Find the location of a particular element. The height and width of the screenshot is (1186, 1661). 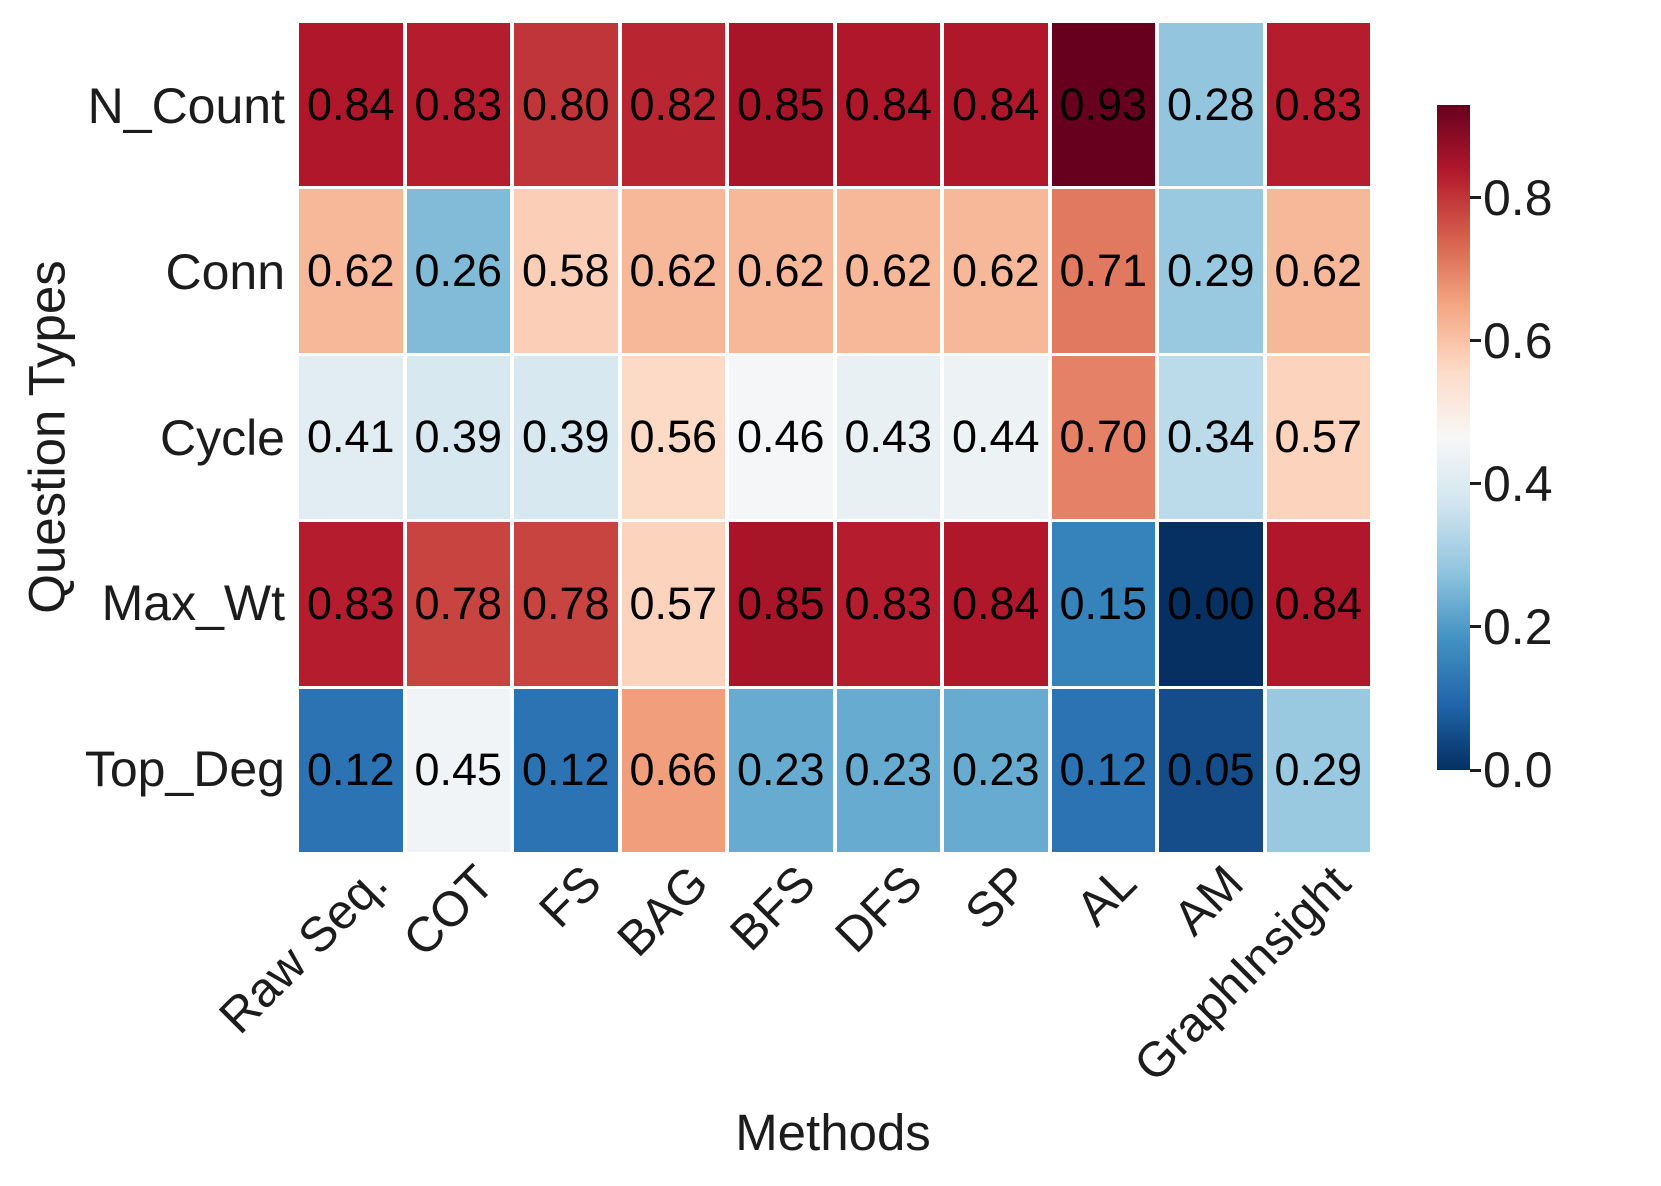

x-tick-label: AL is located at coordinates (1107, 896).